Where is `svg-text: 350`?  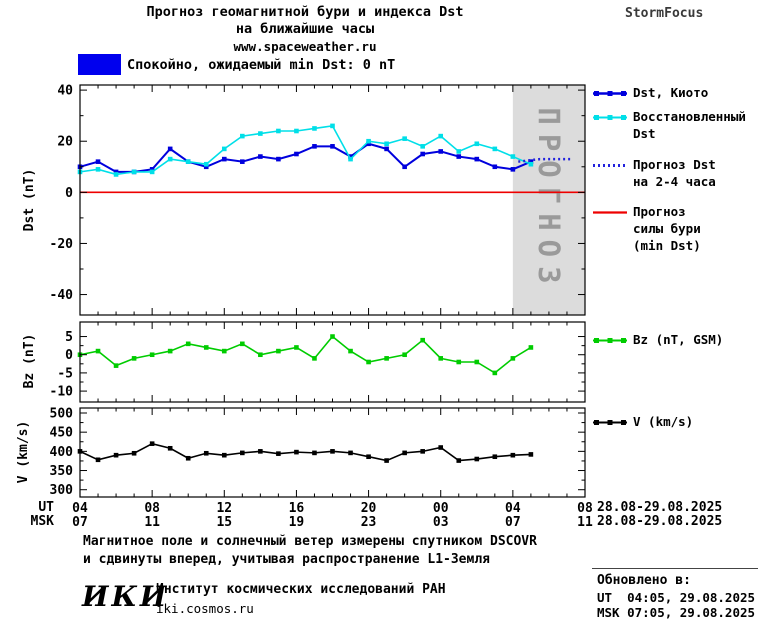
svg-text: 350 is located at coordinates (62, 471).